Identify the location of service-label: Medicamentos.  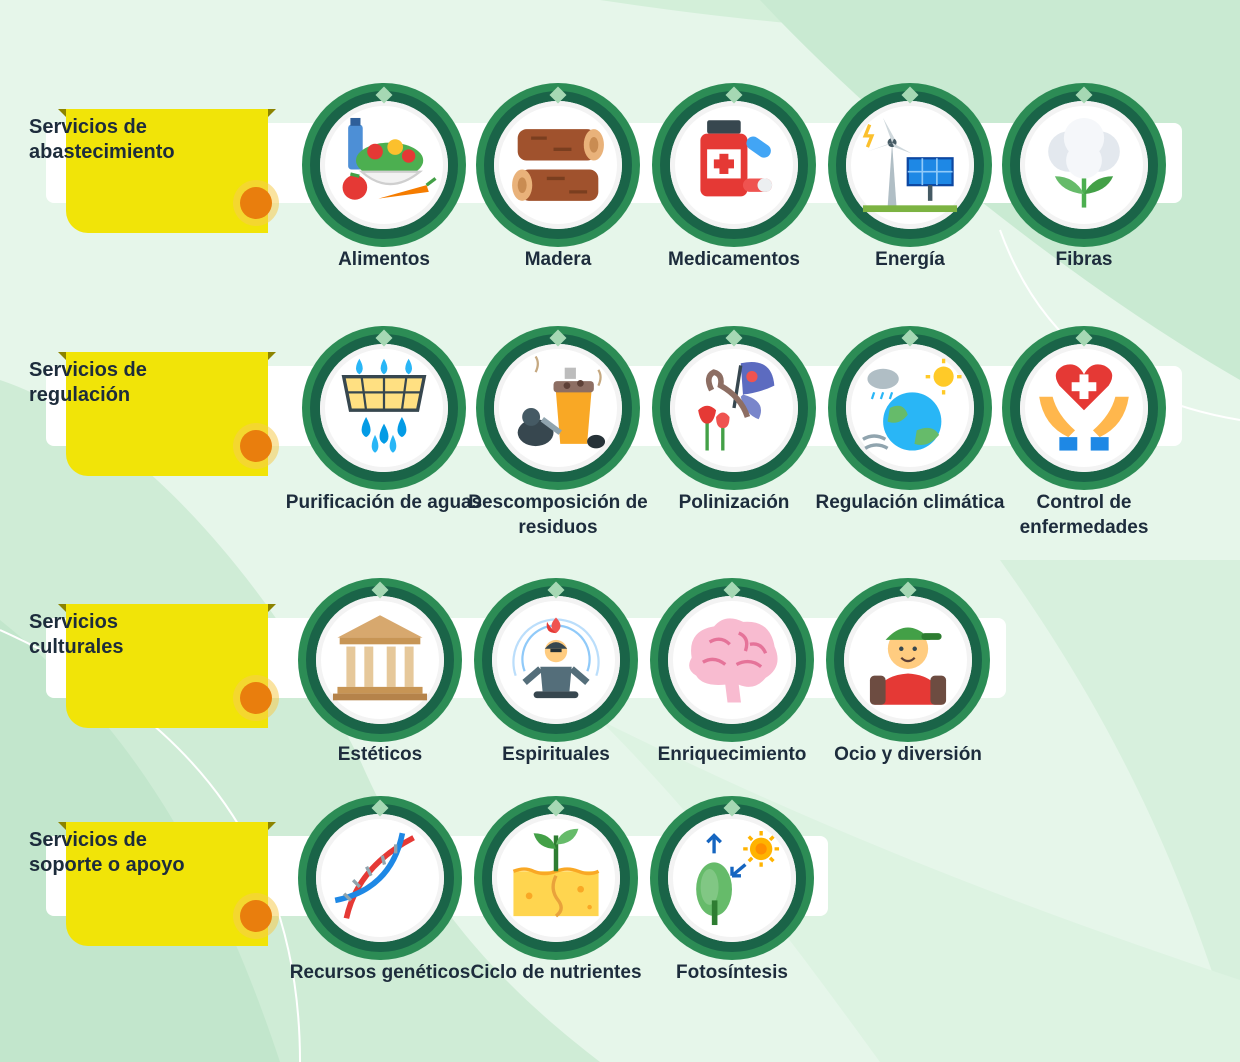
(734, 259).